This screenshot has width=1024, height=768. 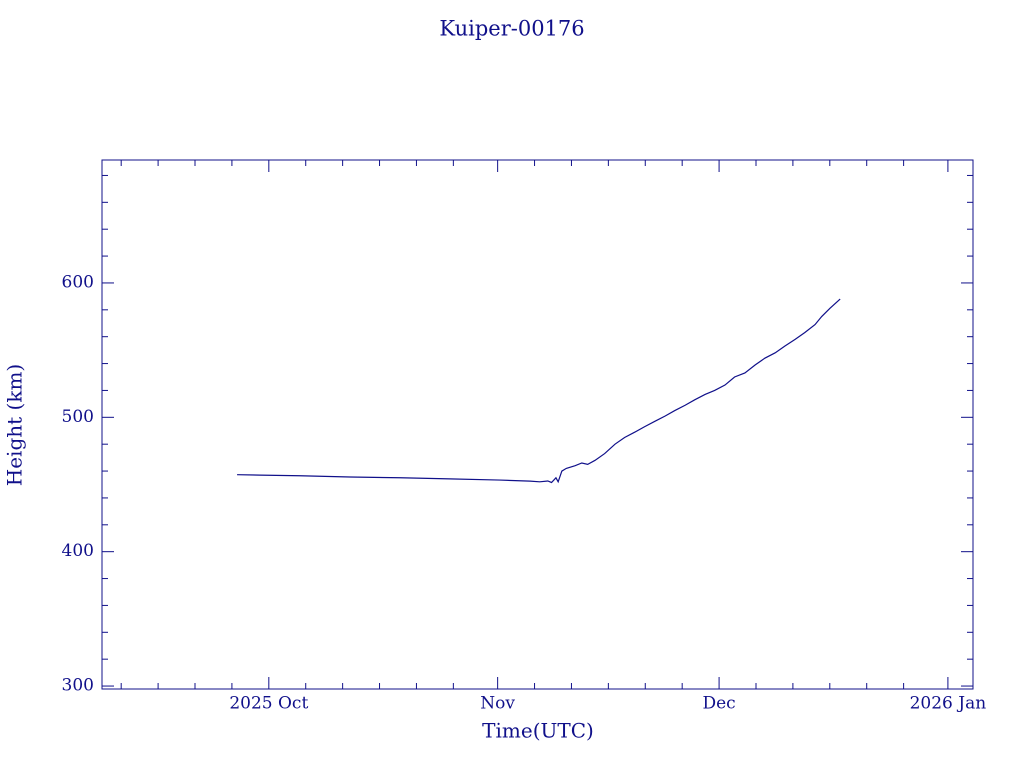 I want to click on x-tick-label: Dec, so click(x=718, y=704).